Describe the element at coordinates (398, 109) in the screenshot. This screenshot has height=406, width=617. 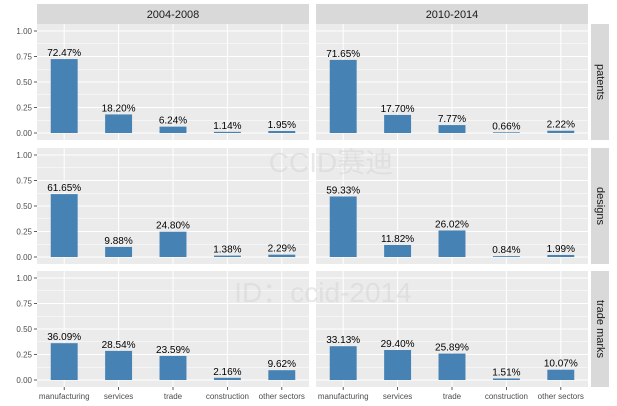
I see `data-label: 17.70%` at that location.